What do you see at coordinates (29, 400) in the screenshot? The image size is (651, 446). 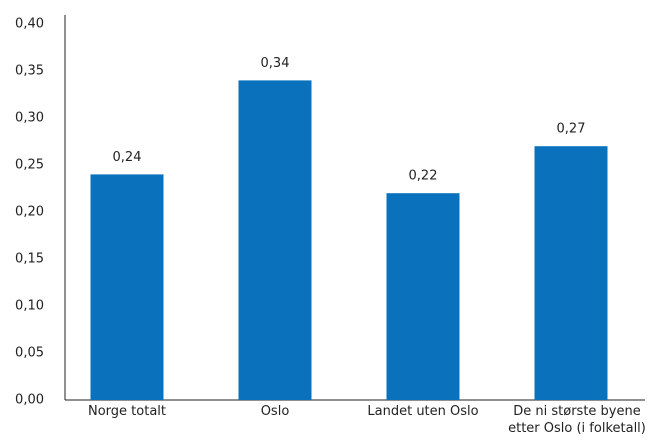 I see `y-tick-label: 0,00` at bounding box center [29, 400].